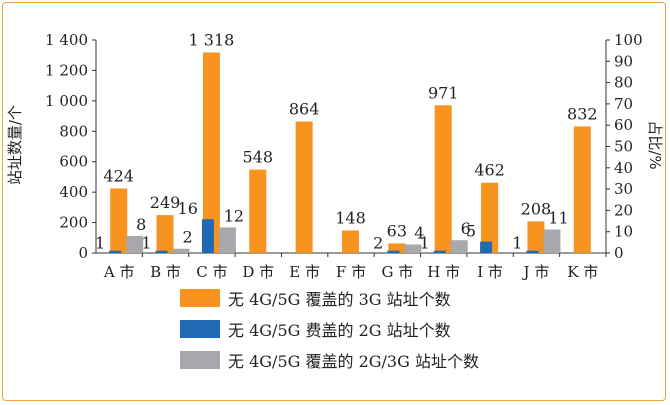 This screenshot has height=405, width=670. Describe the element at coordinates (234, 215) in the screenshot. I see `data-label-2g3g-share: 12` at that location.